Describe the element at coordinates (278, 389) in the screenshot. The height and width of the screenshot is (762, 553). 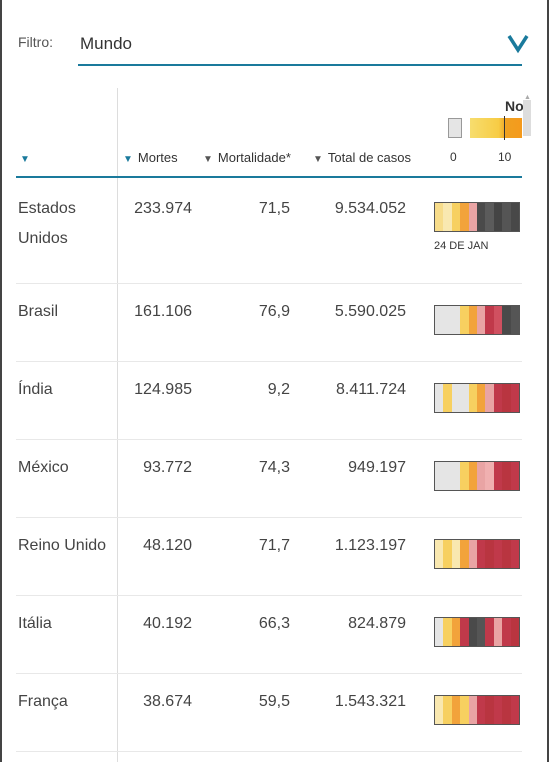
I see `mortality-value: 9,2` at that location.